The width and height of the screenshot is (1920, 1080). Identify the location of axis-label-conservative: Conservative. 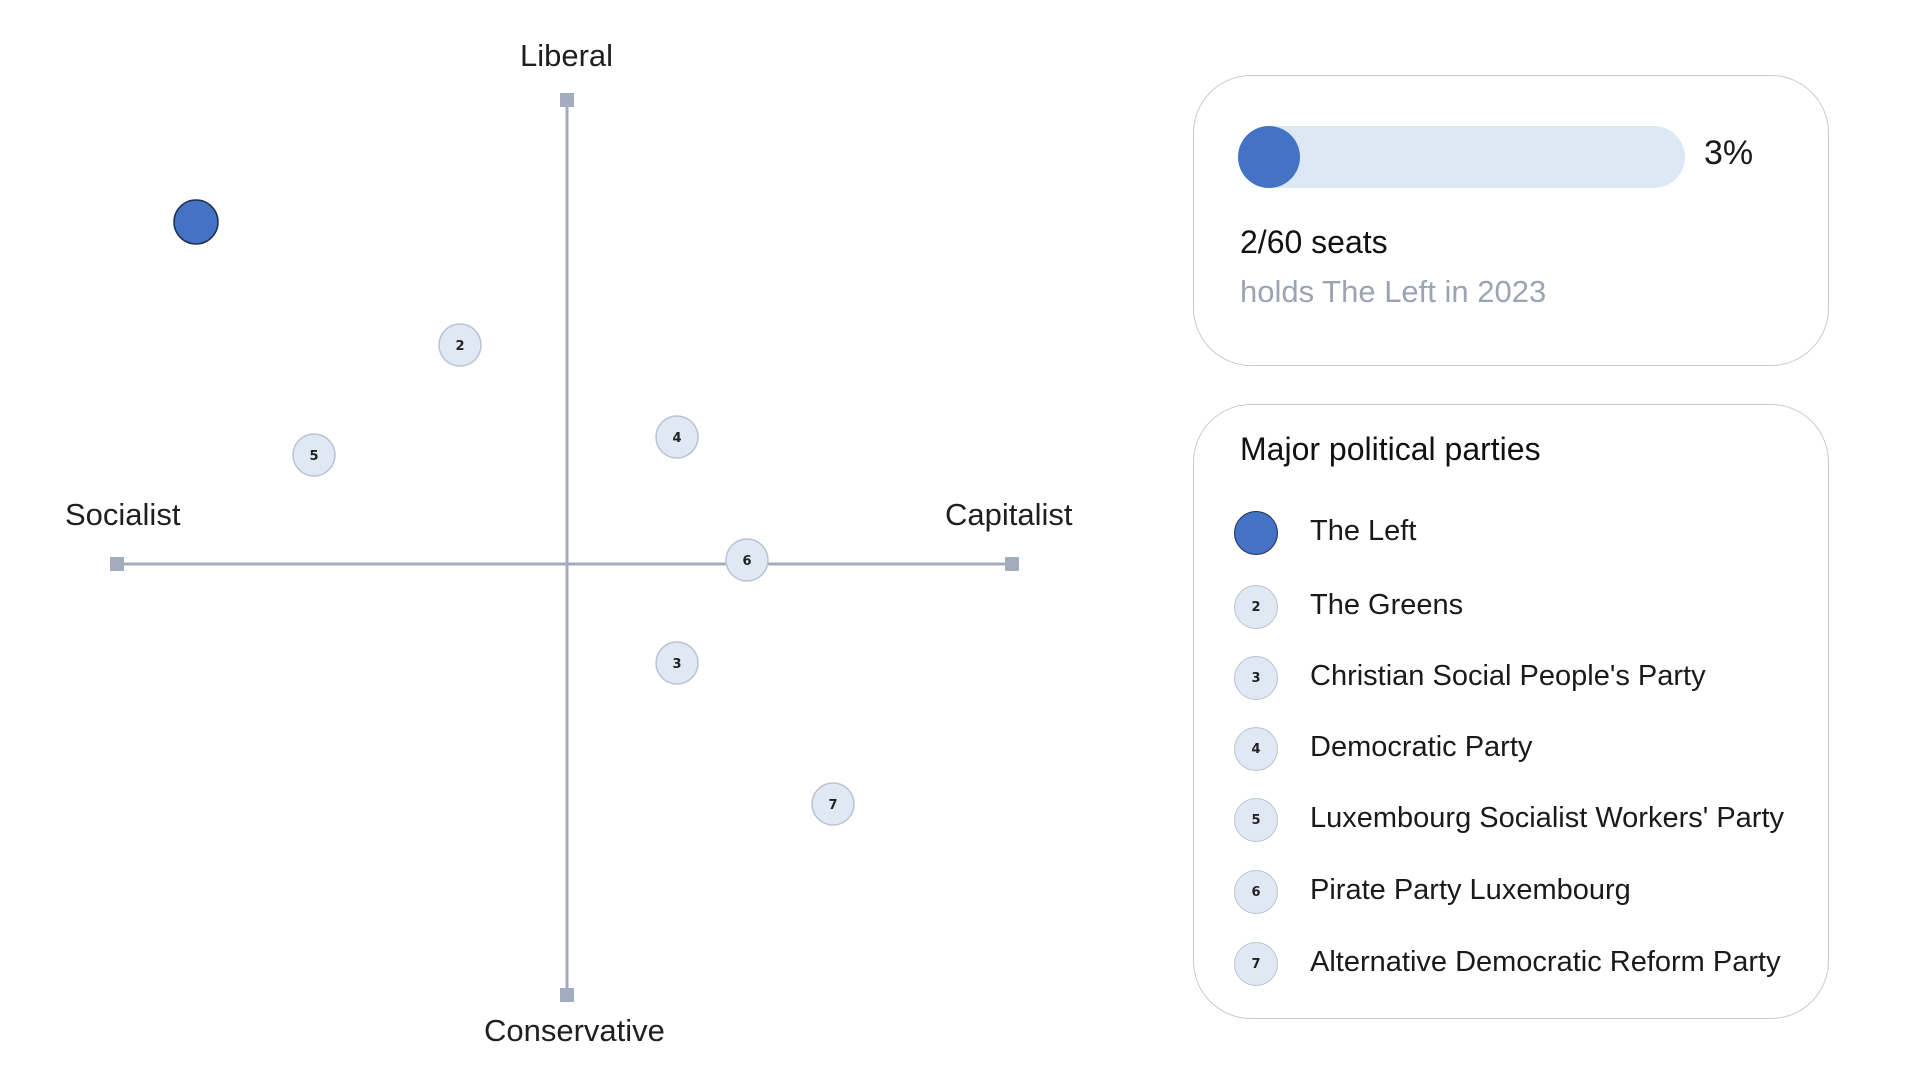
(574, 1030).